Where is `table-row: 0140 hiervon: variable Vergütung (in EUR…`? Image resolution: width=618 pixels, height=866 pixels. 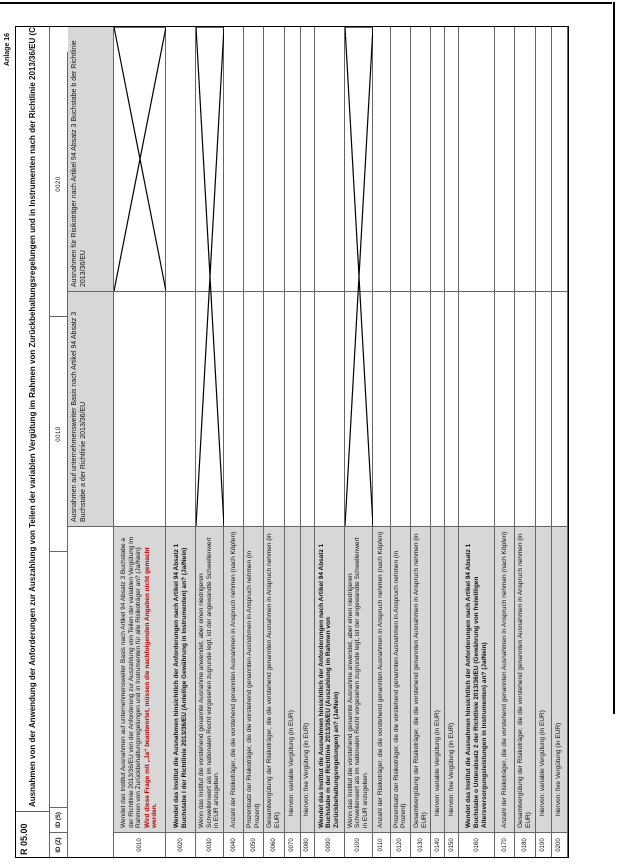
table-row: 0140 hiervon: variable Vergütung (in EUR… is located at coordinates (438, 442).